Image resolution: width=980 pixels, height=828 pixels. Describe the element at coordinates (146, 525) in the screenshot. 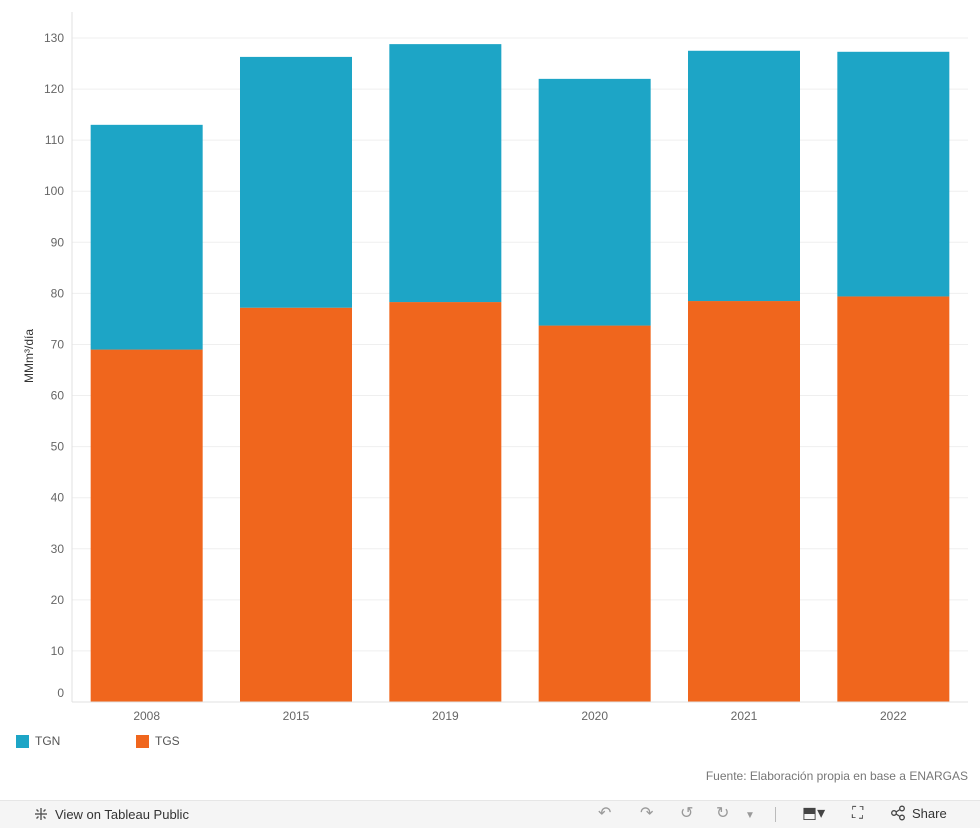

I see `bar-tgs-2008` at that location.